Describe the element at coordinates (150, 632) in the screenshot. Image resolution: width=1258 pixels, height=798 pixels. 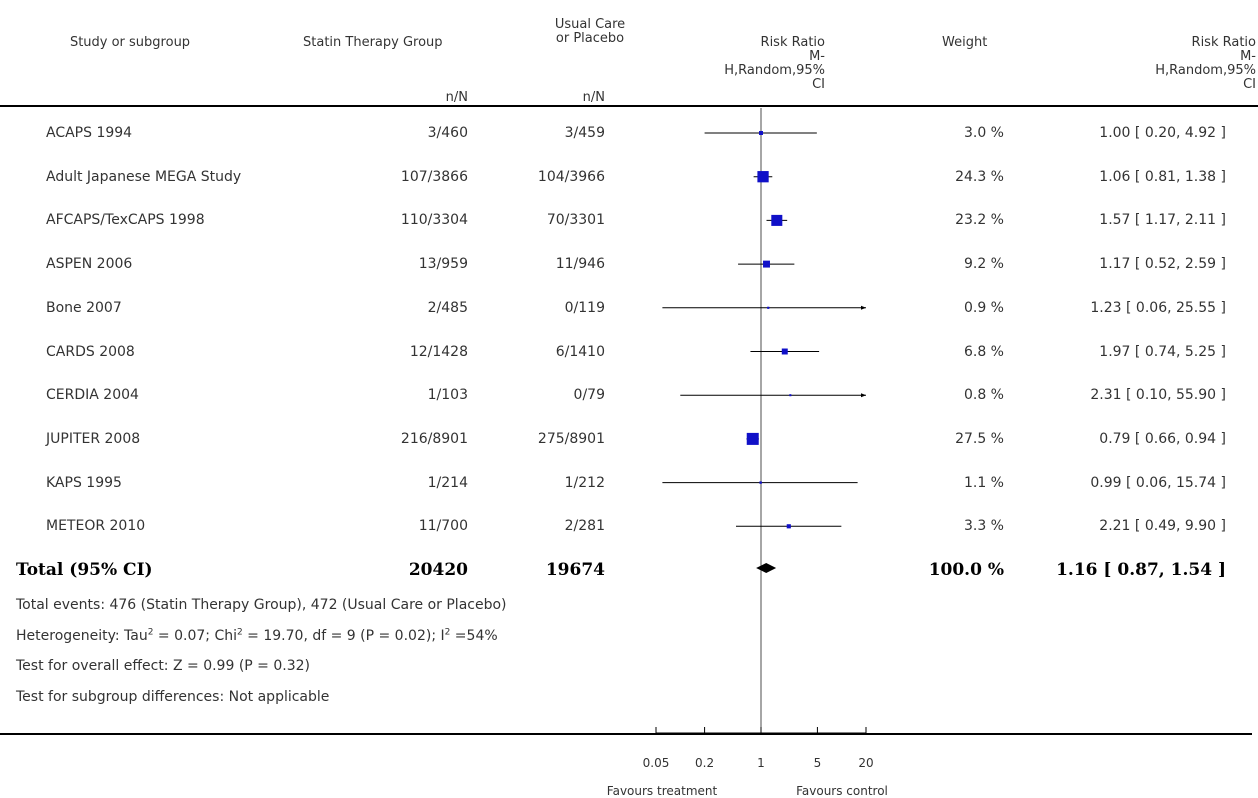
I see `het-sup-1: 2` at that location.